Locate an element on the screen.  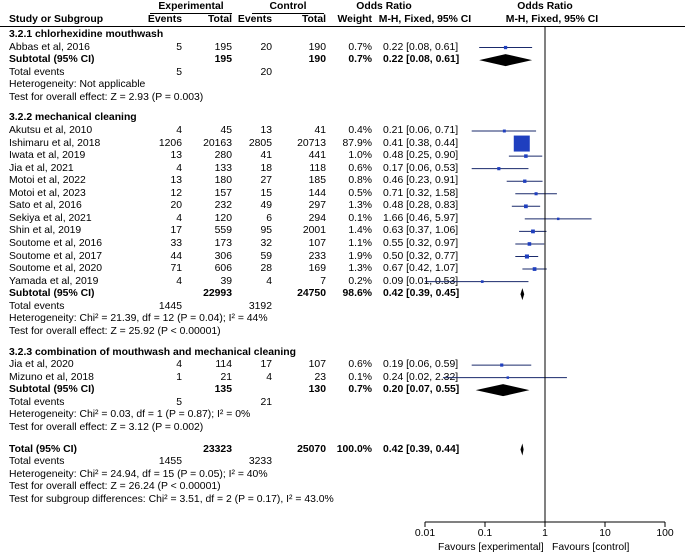
odds-ratio-ci: 0.50 [0.32, 0.77] is located at coordinates (421, 256).